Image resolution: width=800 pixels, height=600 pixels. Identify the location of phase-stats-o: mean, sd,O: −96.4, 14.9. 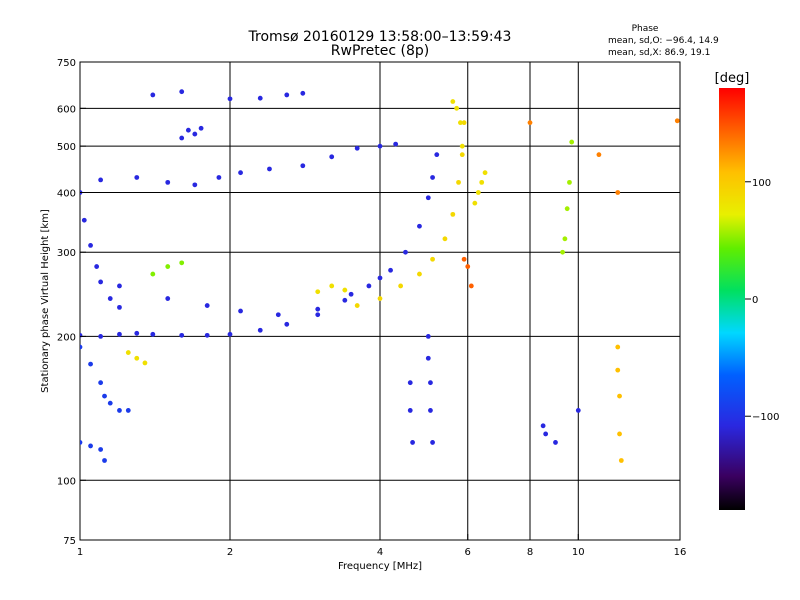
(663, 41).